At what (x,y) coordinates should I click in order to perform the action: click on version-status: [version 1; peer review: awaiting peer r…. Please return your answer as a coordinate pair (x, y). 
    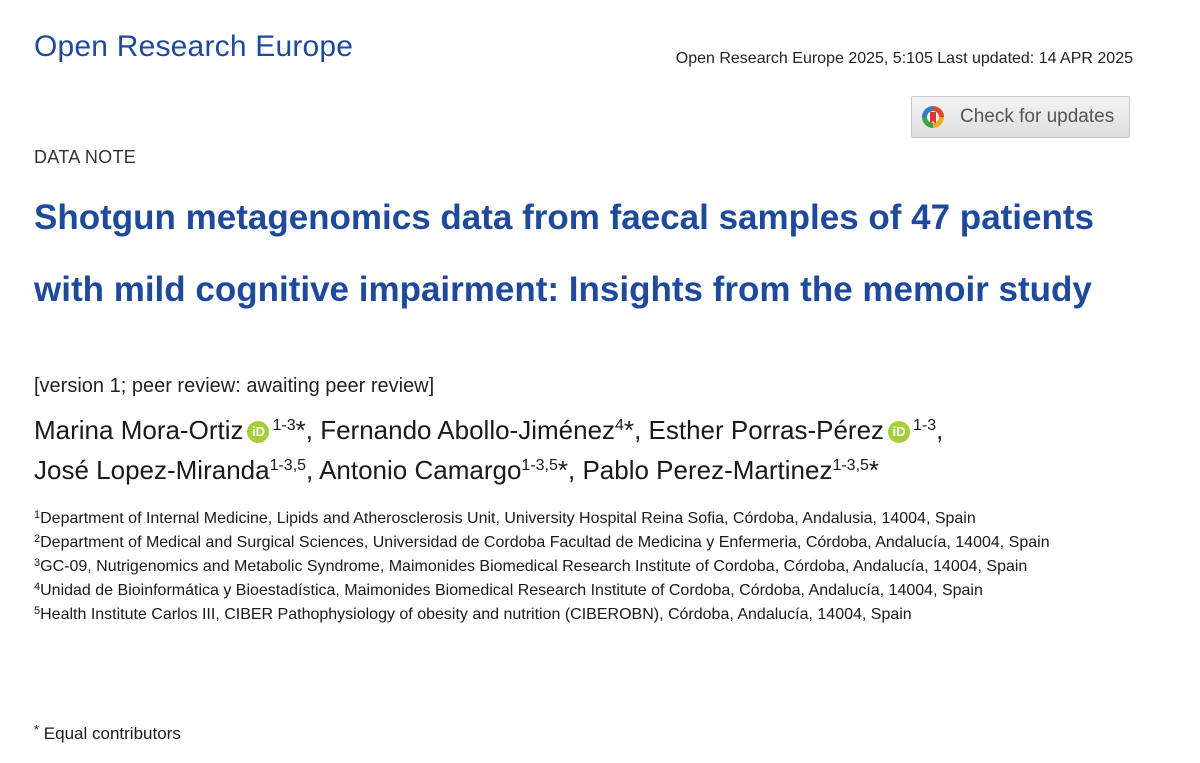
    Looking at the image, I should click on (234, 386).